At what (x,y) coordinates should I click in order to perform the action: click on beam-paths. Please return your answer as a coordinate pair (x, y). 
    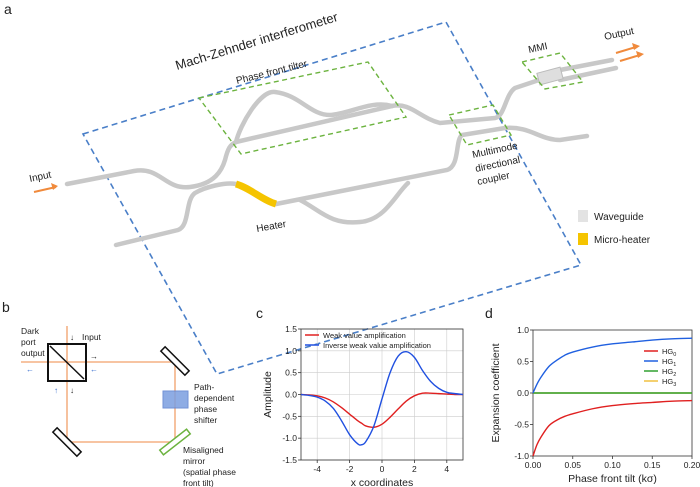
    Looking at the image, I should click on (98, 384).